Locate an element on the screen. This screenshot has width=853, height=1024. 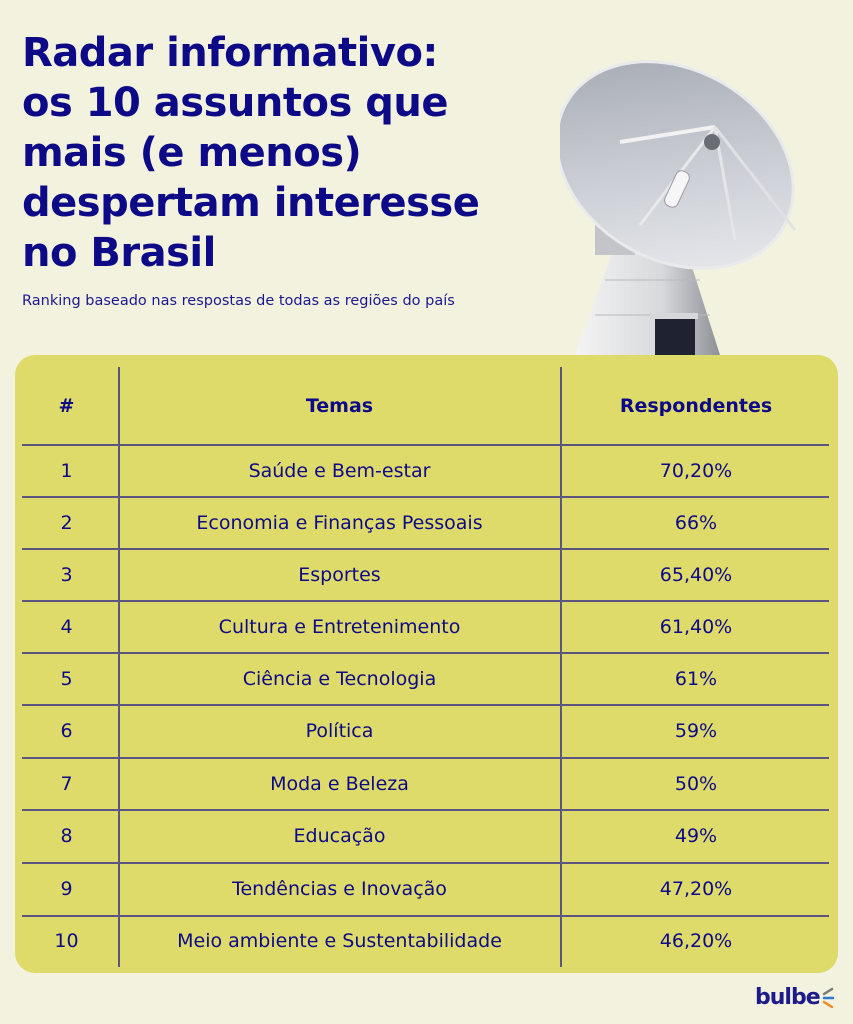
cell-respondents: 46,20% is located at coordinates (696, 941).